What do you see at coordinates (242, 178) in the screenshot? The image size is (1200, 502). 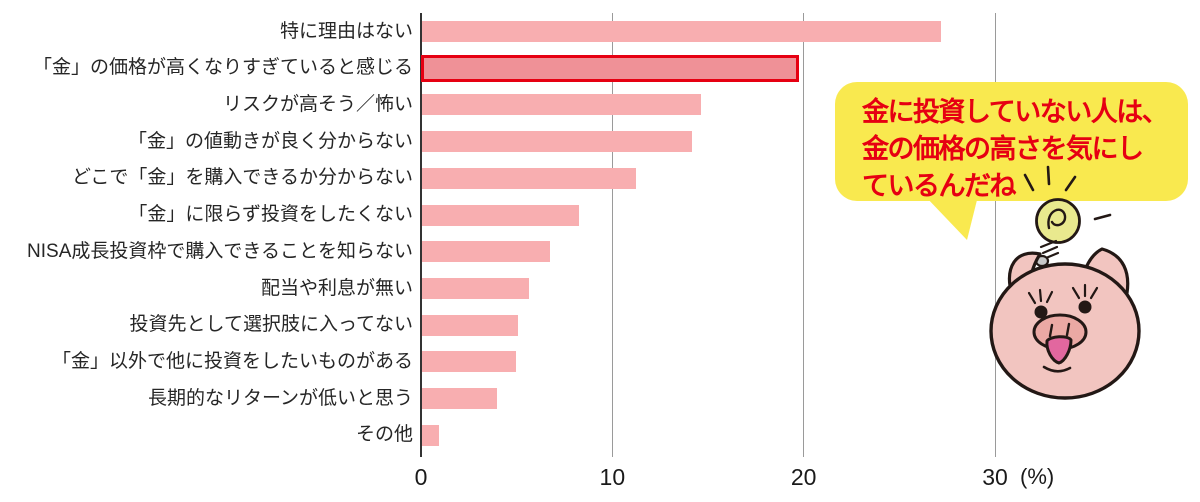 I see `category-label: どこで「金」を購入できるか分からない` at bounding box center [242, 178].